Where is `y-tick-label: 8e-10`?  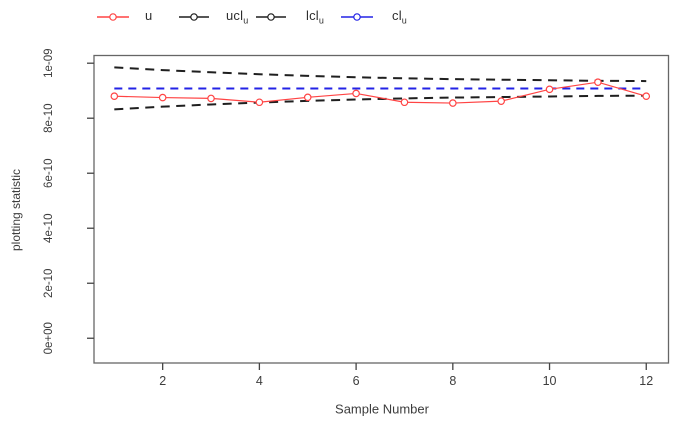
y-tick-label: 8e-10 is located at coordinates (49, 117).